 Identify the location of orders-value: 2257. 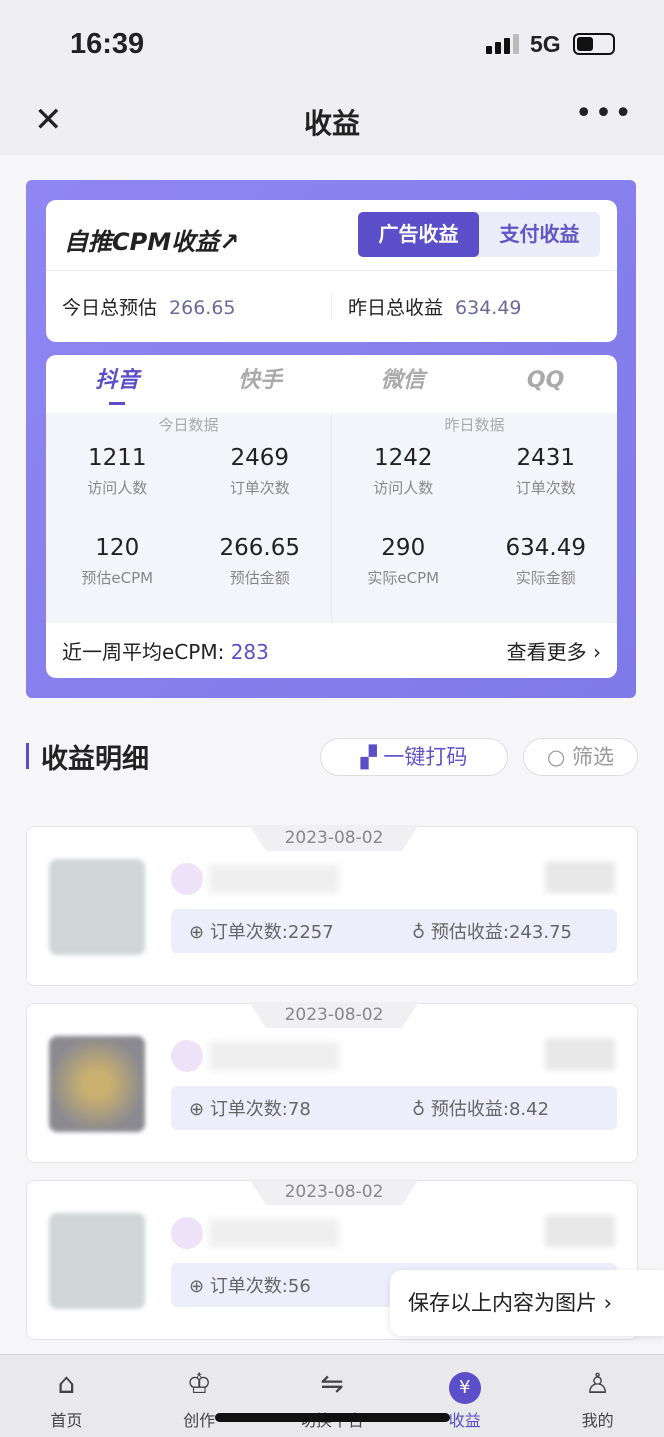
(310, 932).